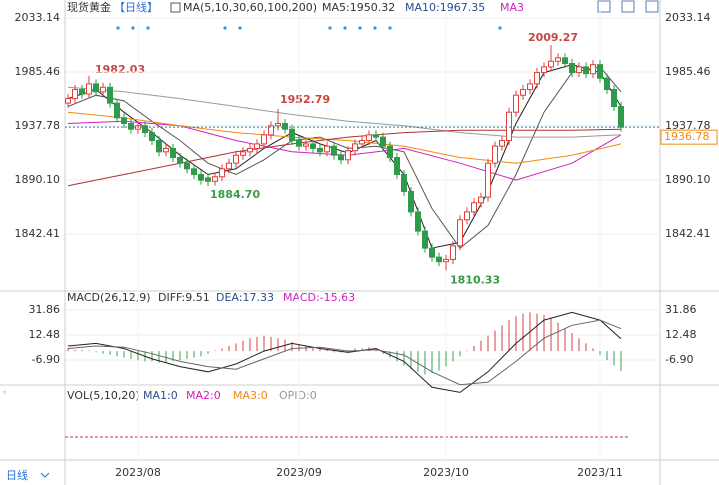 This screenshot has height=485, width=719. What do you see at coordinates (358, 7) in the screenshot?
I see `legend-ma5: MA5:1950.32` at bounding box center [358, 7].